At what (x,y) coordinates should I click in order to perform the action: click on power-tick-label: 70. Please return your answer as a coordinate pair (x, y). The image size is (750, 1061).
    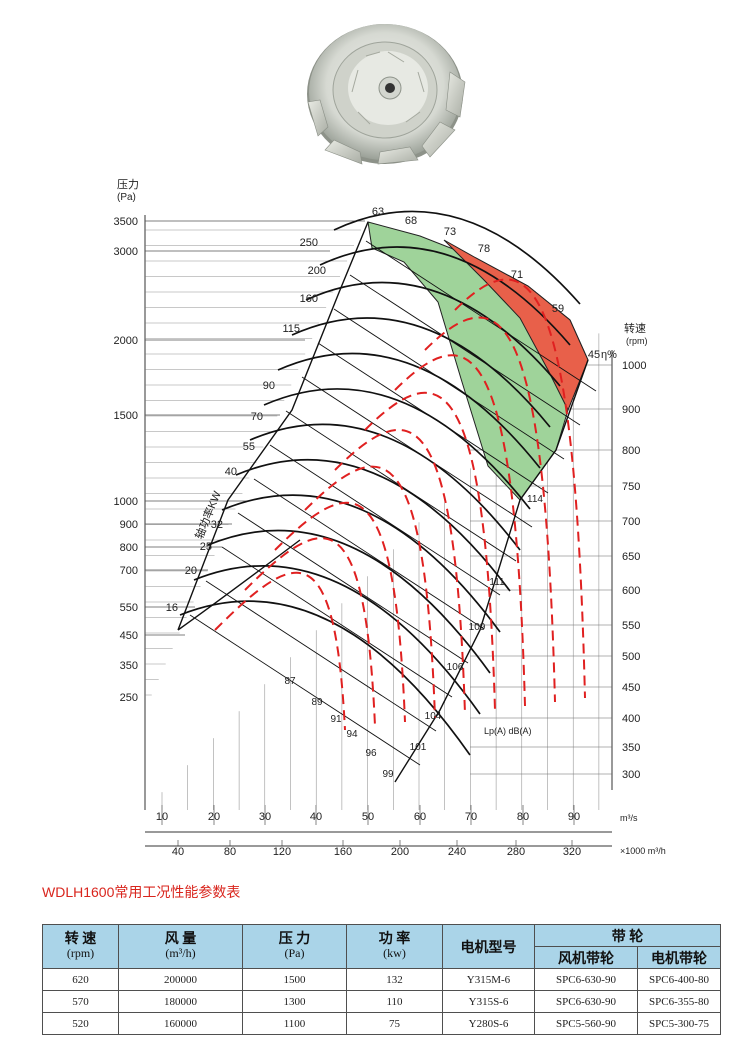
    Looking at the image, I should click on (257, 417).